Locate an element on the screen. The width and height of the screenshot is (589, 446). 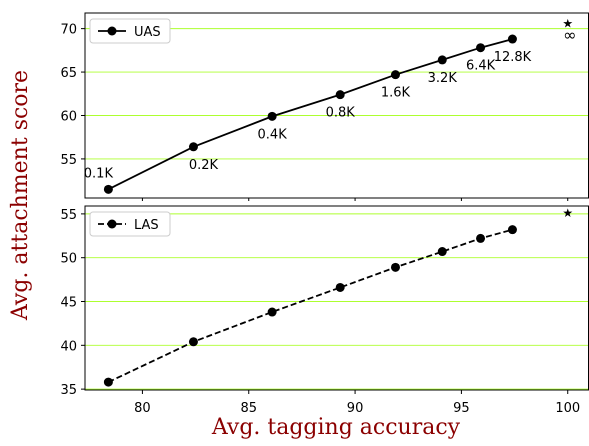
y-tick-label: 35 is located at coordinates (68, 390).